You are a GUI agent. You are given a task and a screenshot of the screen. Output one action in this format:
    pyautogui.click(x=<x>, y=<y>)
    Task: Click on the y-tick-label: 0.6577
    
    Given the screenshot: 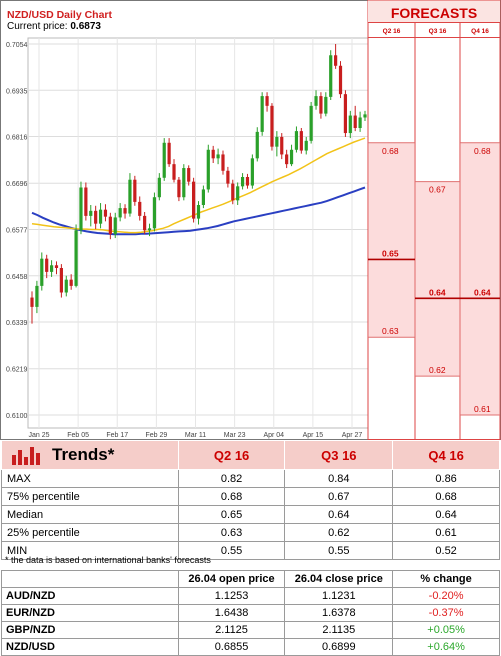 What is the action you would take?
    pyautogui.click(x=17, y=231)
    